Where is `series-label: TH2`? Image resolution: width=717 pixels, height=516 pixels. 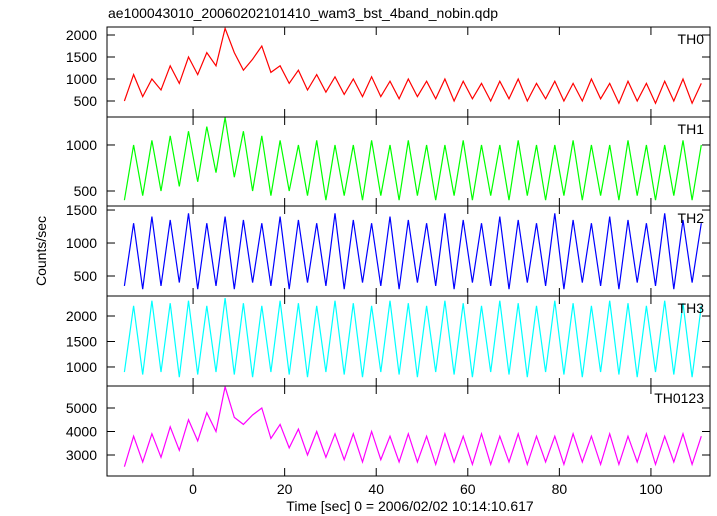
series-label: TH2 is located at coordinates (691, 218).